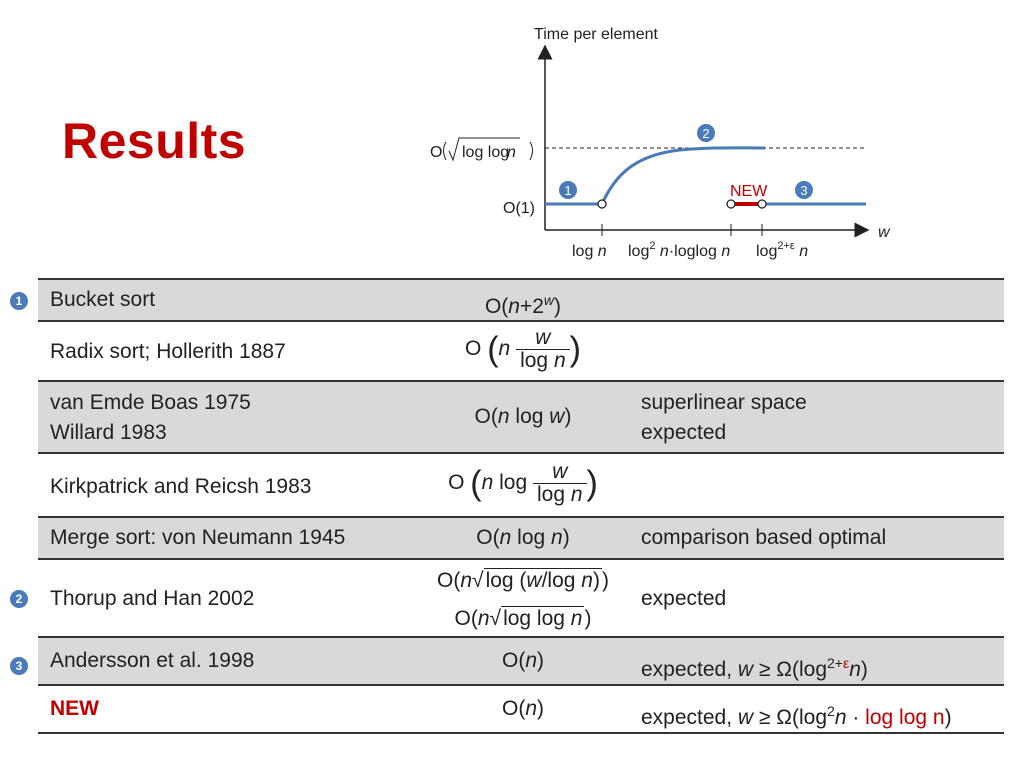 This screenshot has height=768, width=1024. I want to click on table-row: Radix sort; Hollerith 1887 O (n w log n), so click(521, 352).